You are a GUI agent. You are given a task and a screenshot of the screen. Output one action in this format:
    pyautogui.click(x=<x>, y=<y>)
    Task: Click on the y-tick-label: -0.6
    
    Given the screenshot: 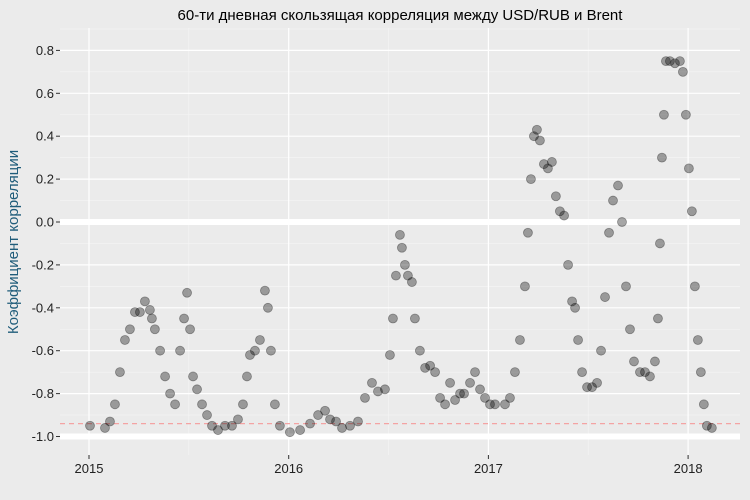 What is the action you would take?
    pyautogui.click(x=43, y=350)
    